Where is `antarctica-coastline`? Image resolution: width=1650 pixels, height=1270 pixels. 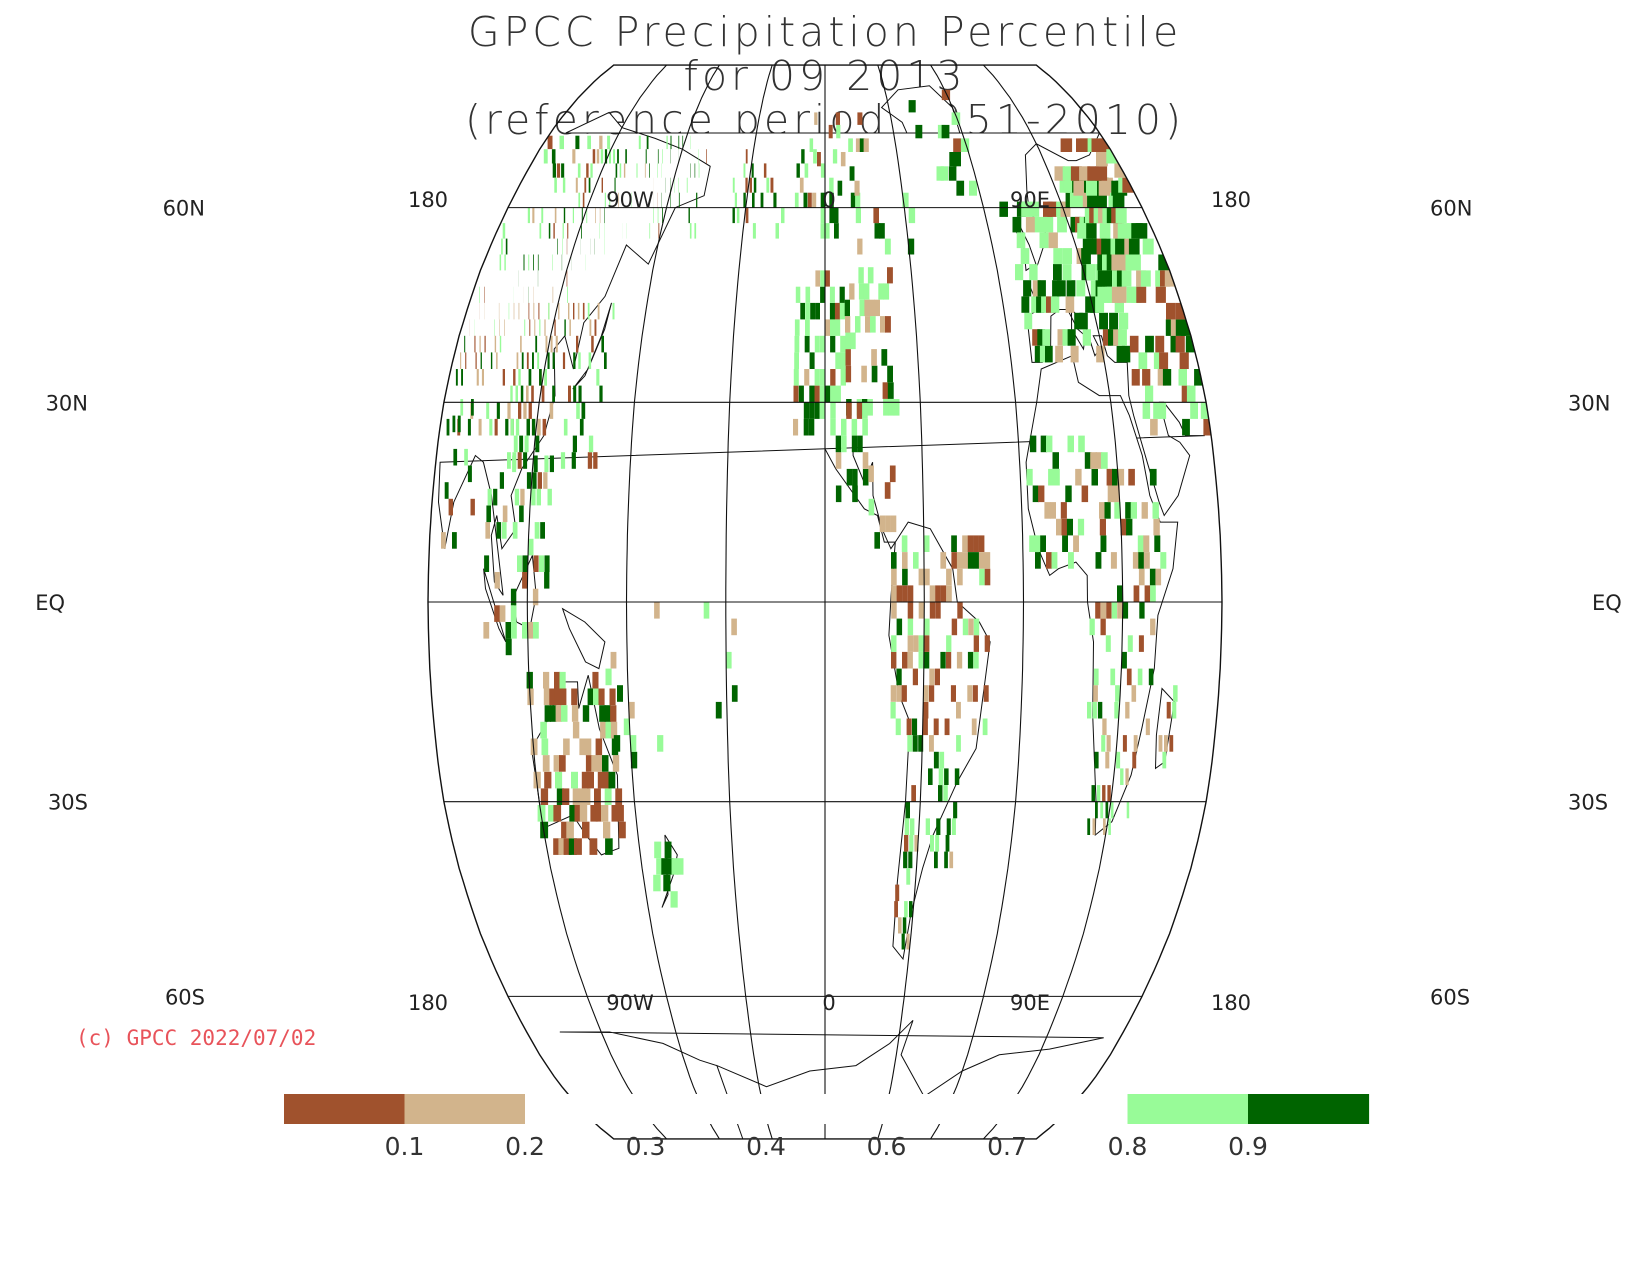
antarctica-coastline is located at coordinates (831, 1079).